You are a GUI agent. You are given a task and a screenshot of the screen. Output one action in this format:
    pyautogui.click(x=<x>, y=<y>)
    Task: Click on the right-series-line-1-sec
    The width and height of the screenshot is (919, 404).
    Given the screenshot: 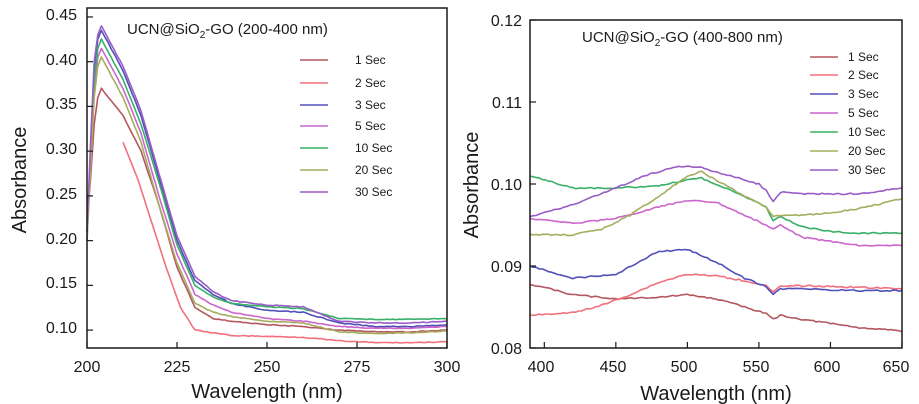 What is the action you would take?
    pyautogui.click(x=716, y=308)
    